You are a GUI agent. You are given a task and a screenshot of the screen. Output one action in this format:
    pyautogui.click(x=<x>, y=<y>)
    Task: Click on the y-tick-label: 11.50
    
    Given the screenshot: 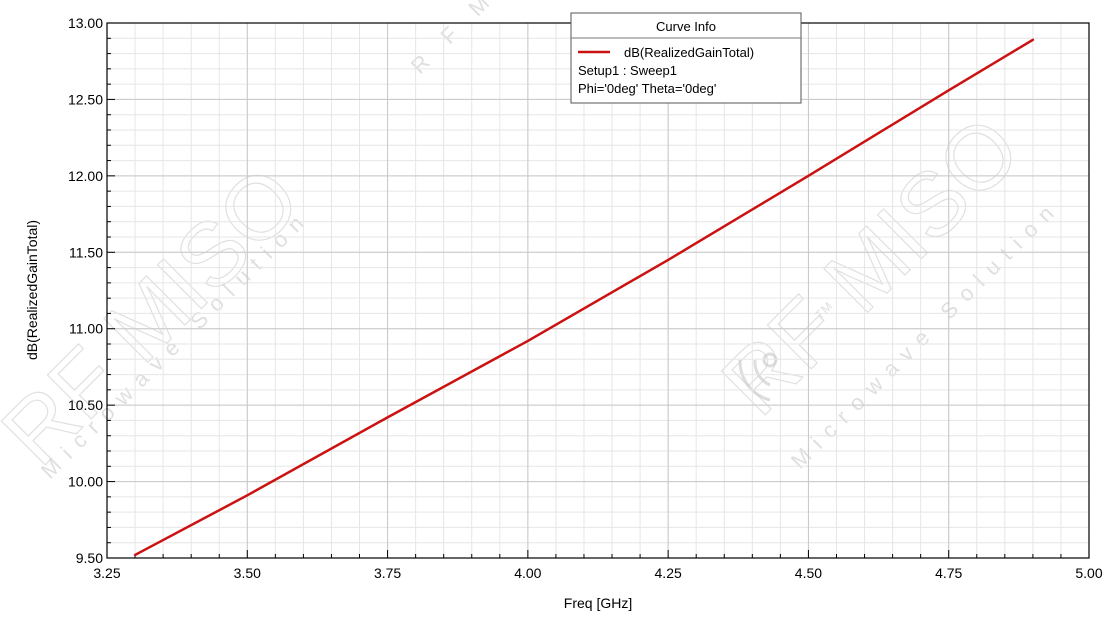 What is the action you would take?
    pyautogui.click(x=86, y=252)
    